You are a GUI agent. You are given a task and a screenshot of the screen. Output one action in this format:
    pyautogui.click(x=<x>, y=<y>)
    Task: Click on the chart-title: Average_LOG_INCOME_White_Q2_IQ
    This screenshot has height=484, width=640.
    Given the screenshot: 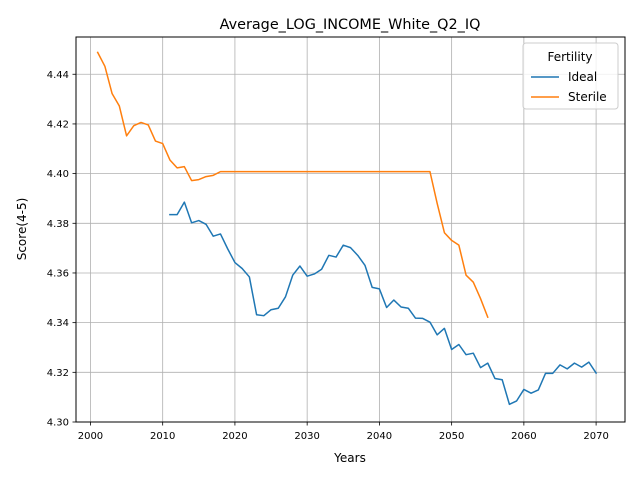 What is the action you would take?
    pyautogui.click(x=350, y=25)
    